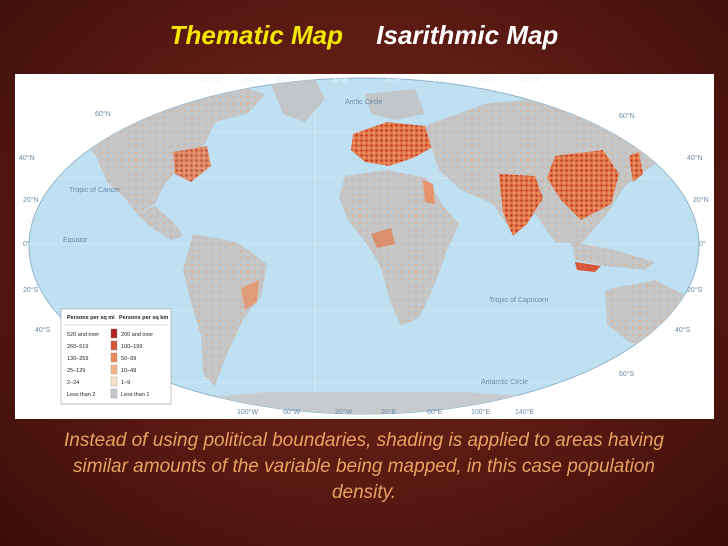 This screenshot has height=546, width=728. What do you see at coordinates (225, 310) in the screenshot?
I see `south-america` at bounding box center [225, 310].